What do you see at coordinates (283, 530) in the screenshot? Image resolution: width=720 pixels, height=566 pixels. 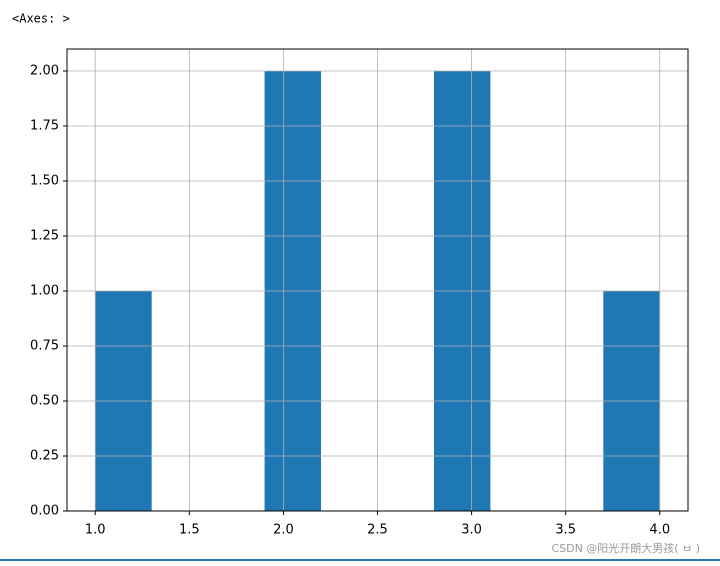 I see `x-tick-label: 2.0` at bounding box center [283, 530].